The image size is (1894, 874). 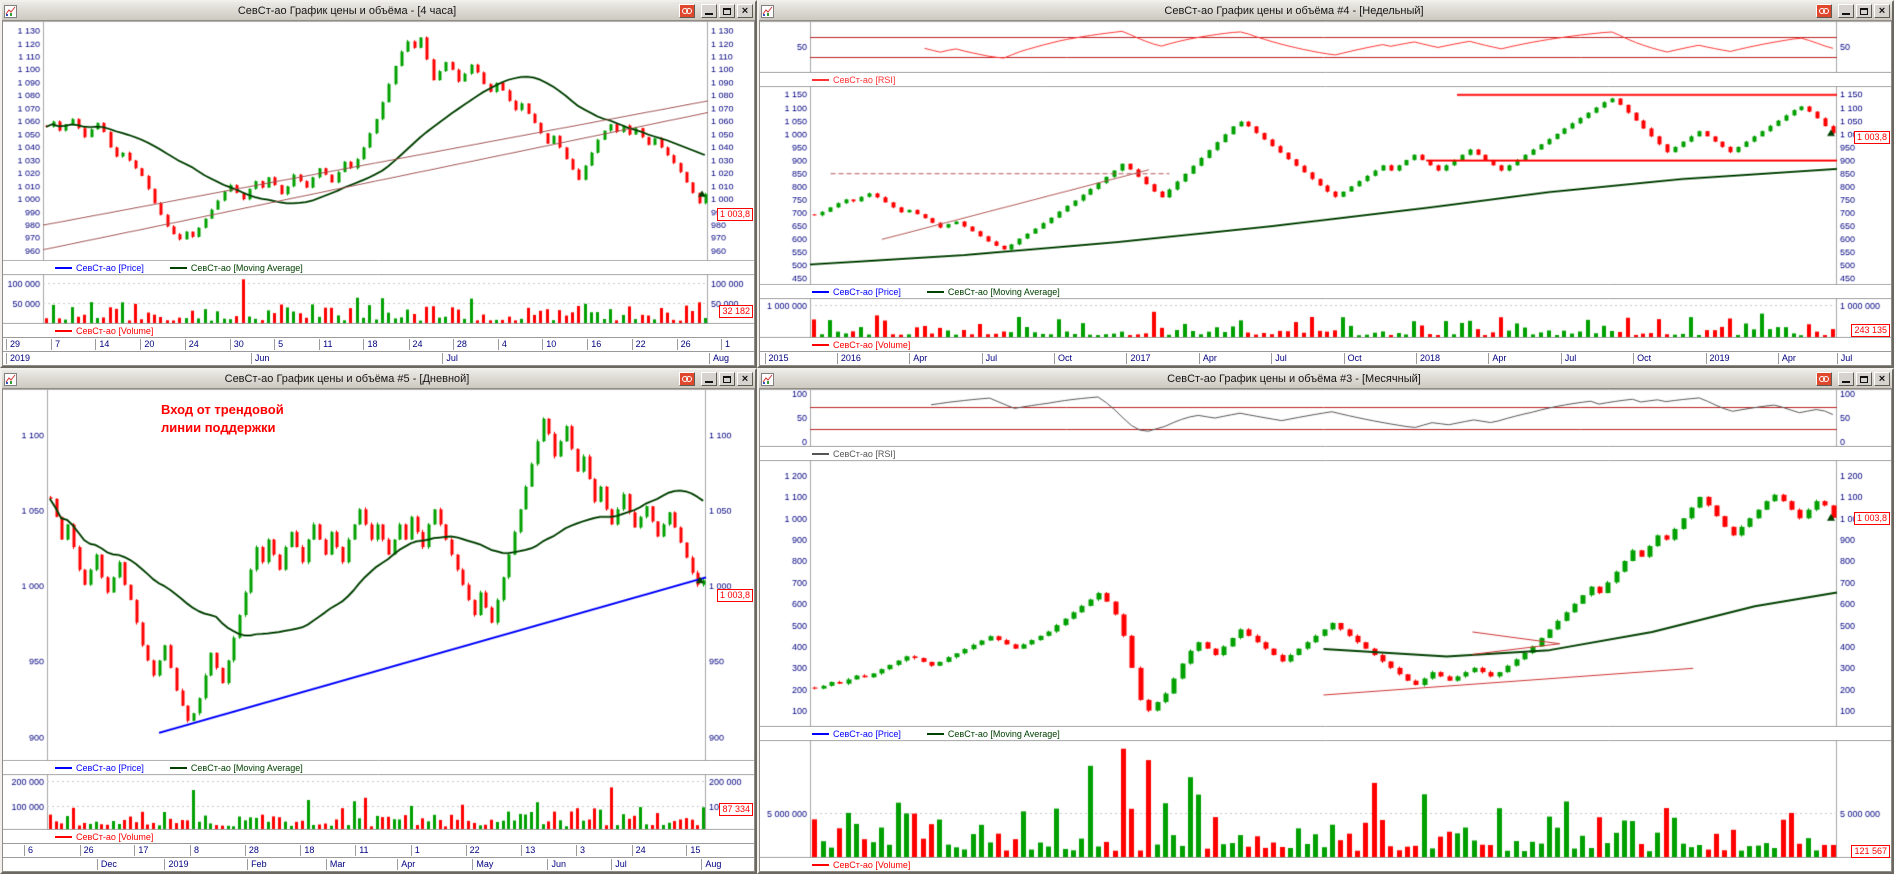 What do you see at coordinates (28, 850) in the screenshot?
I see `time-label: 6` at bounding box center [28, 850].